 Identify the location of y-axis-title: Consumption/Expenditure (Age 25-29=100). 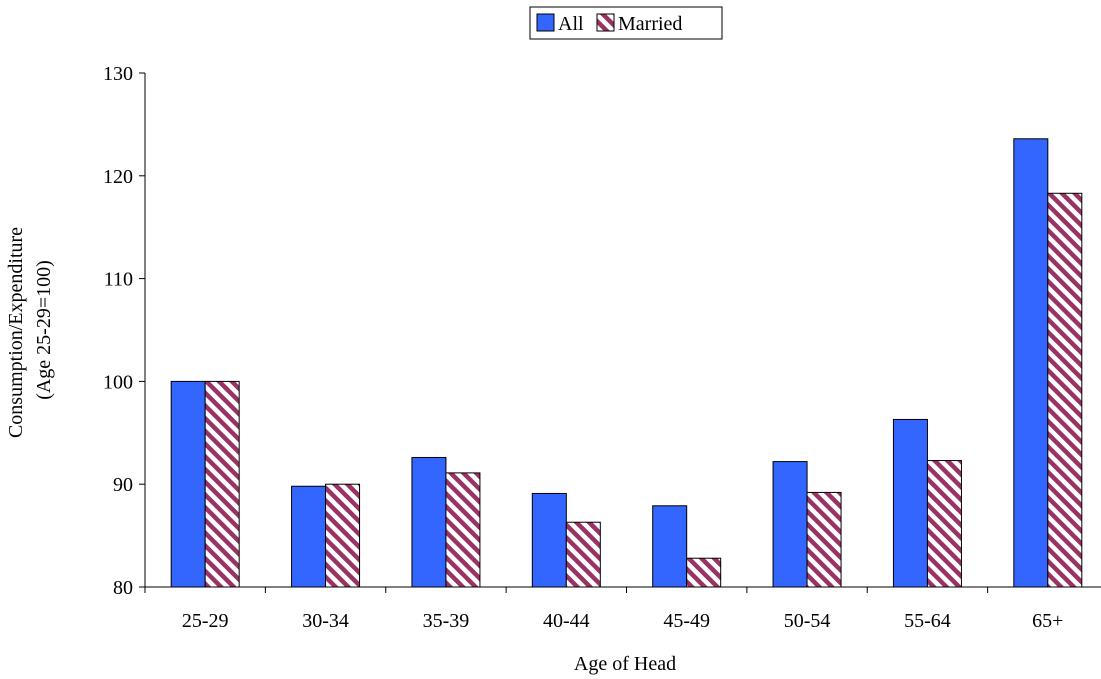
(30, 330).